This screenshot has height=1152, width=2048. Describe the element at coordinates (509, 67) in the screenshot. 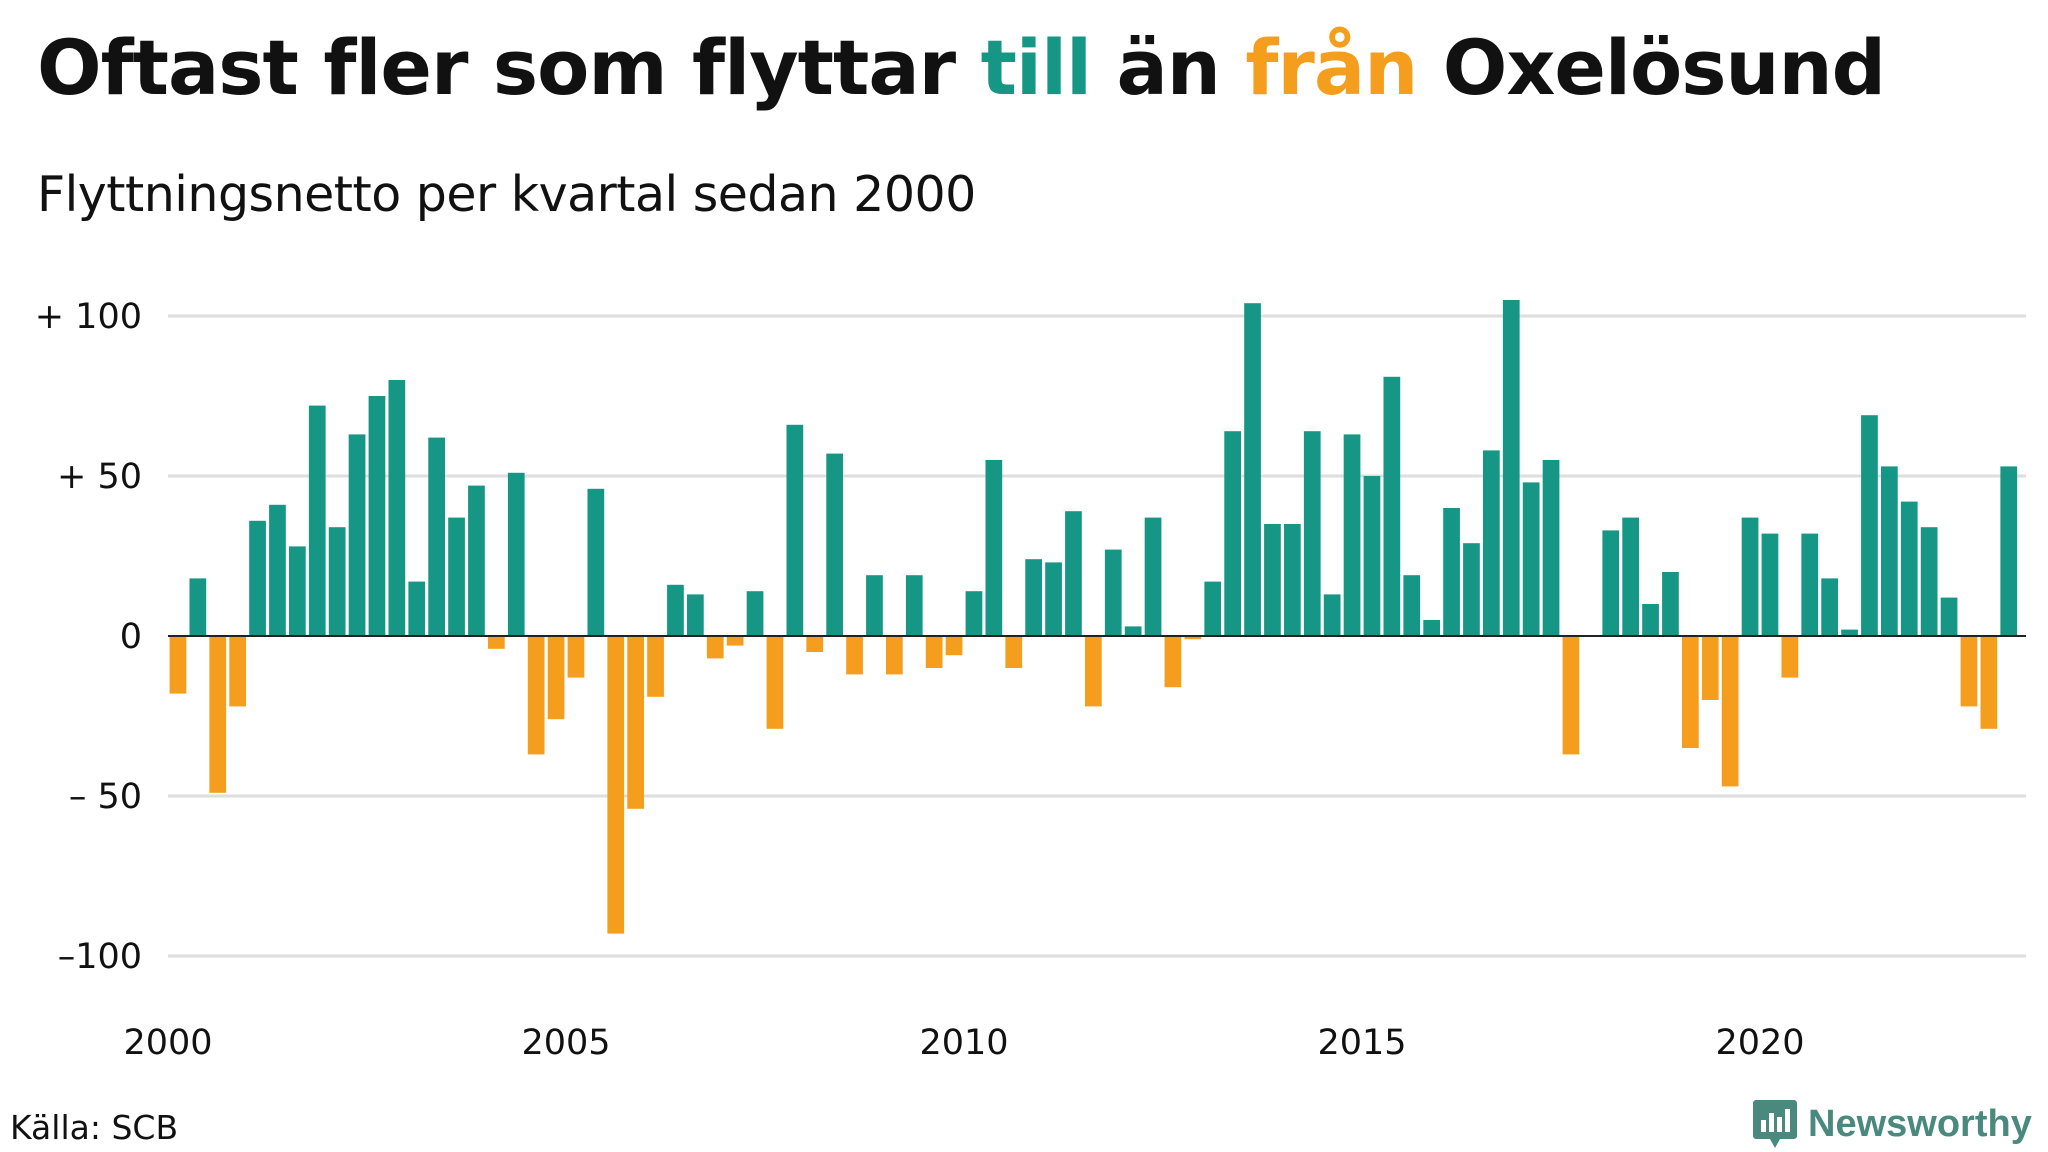

I see `title-part-1: Oftast fler som flyttar` at that location.